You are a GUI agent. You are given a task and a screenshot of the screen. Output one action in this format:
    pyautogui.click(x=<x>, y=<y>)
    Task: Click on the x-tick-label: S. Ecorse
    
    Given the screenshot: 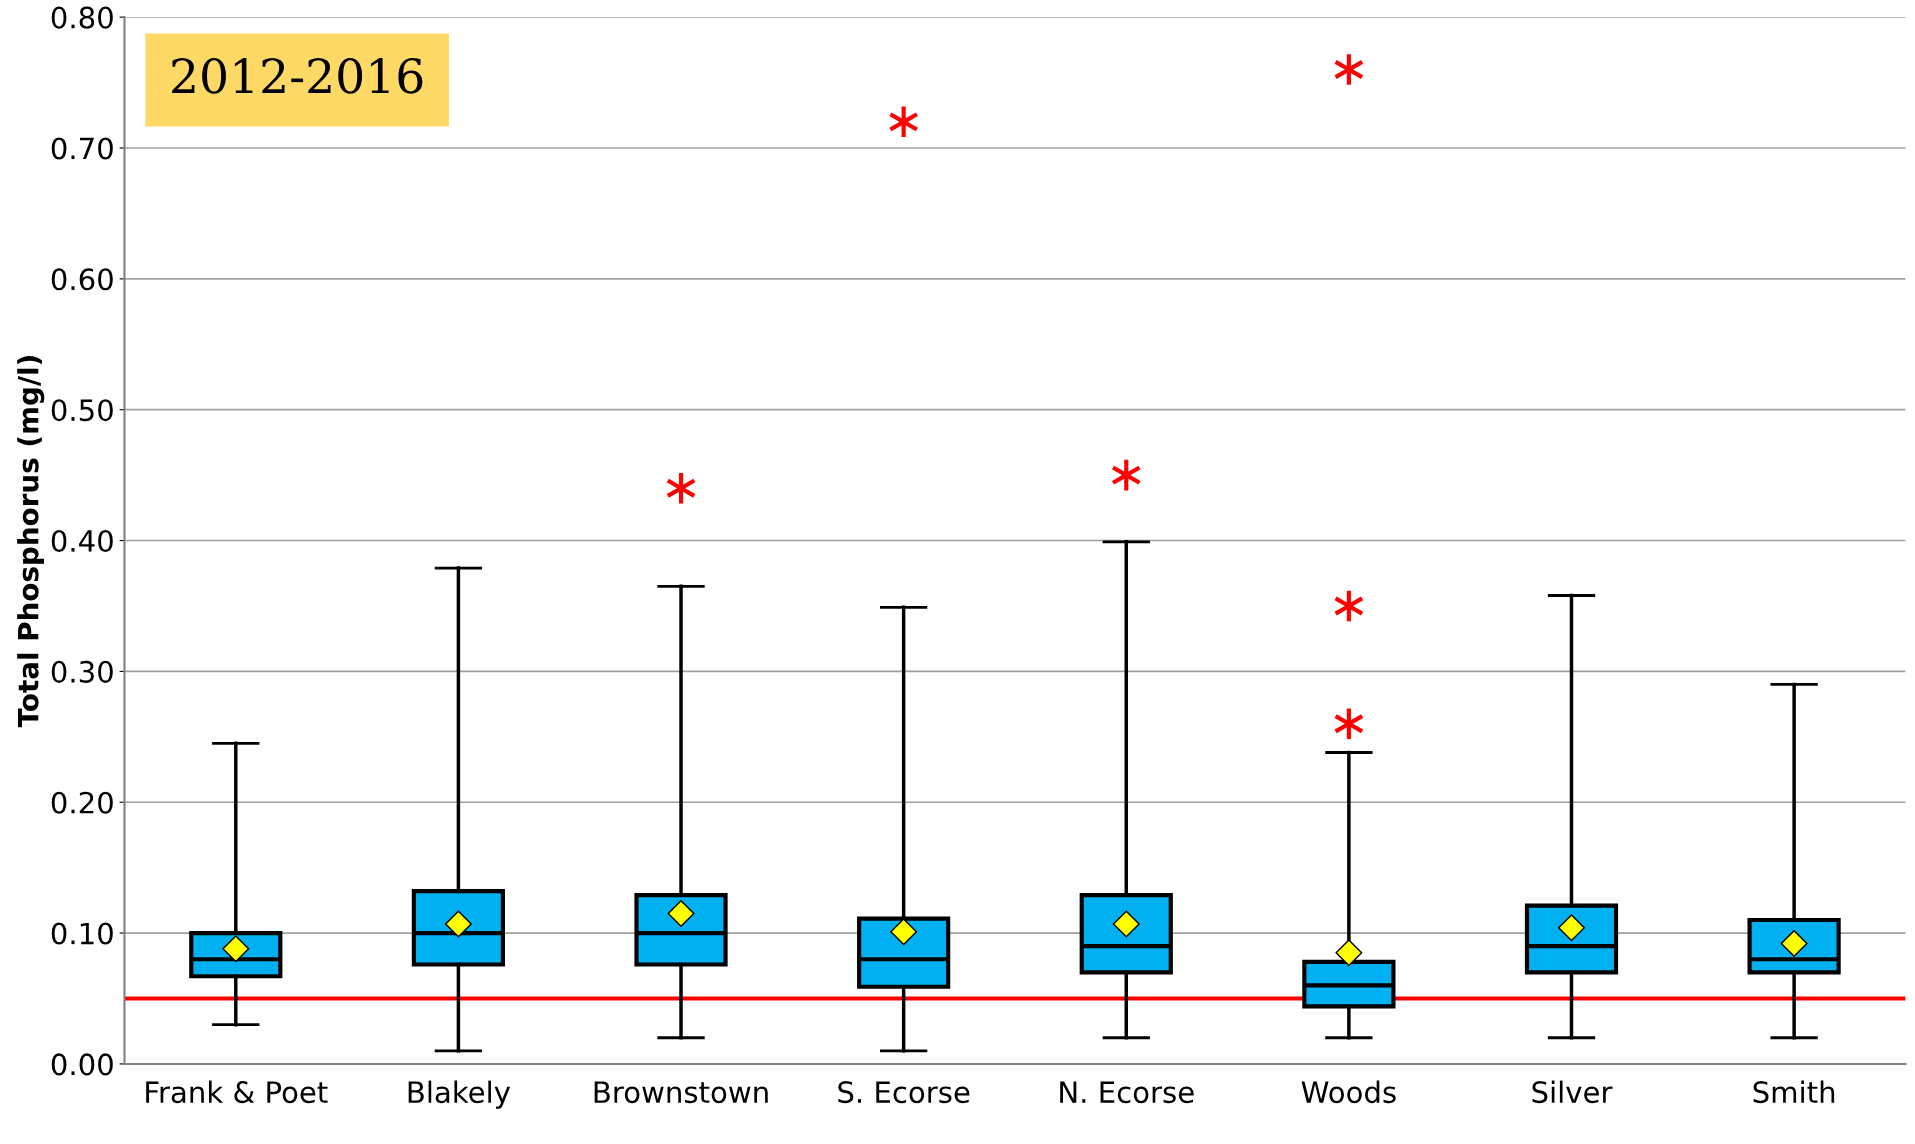 What is the action you would take?
    pyautogui.click(x=904, y=1092)
    